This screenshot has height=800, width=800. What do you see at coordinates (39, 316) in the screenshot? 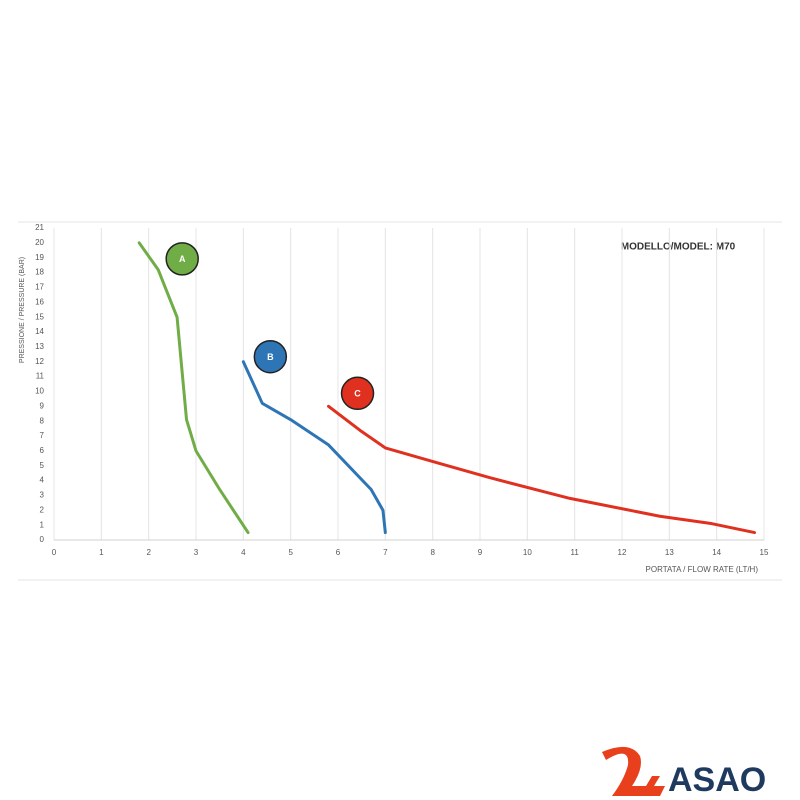
I see `y-tick-label: 15` at bounding box center [39, 316].